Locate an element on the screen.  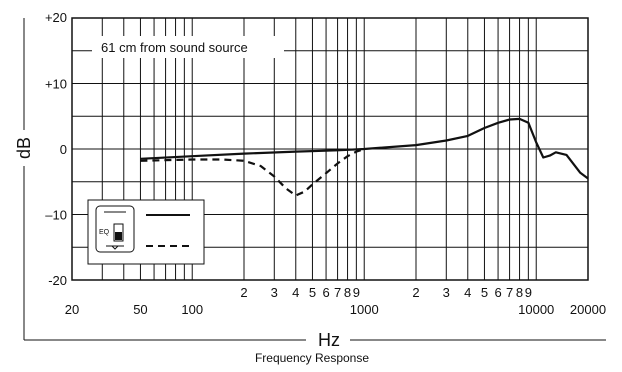
x-tick-label-major: 1000 is located at coordinates (364, 309).